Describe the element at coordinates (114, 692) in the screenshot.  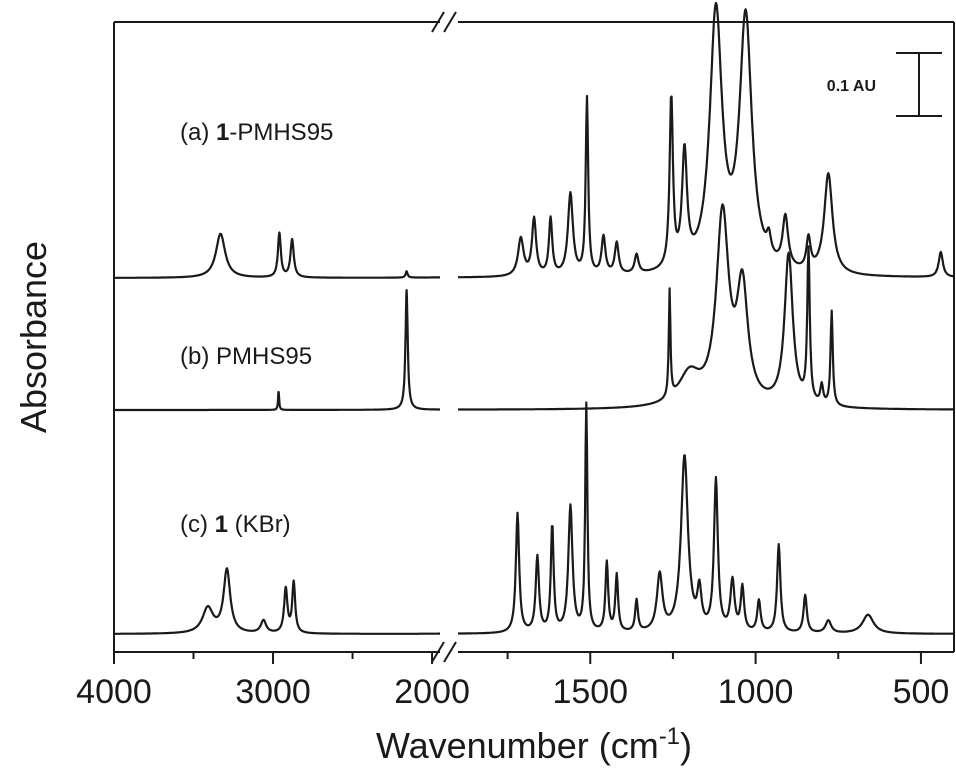
I see `x-tick-label-0: 4000` at that location.